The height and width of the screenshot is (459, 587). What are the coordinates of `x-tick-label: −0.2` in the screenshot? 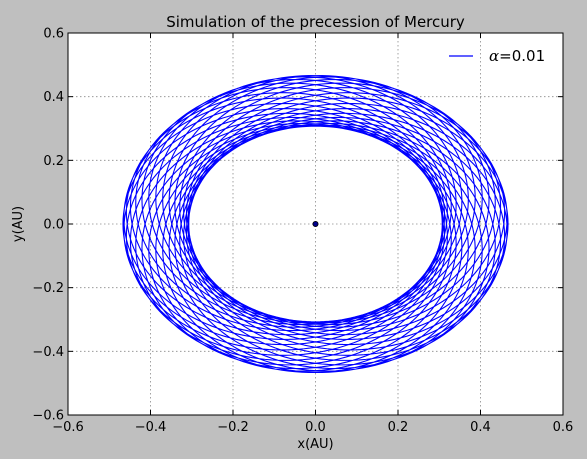 It's located at (233, 427).